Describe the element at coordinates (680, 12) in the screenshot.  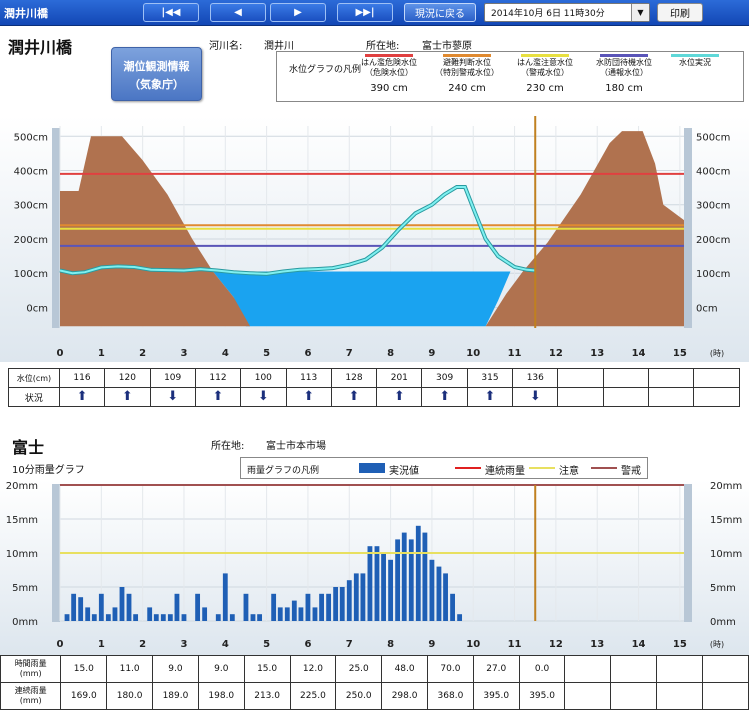
I see `print-button: 印刷` at that location.